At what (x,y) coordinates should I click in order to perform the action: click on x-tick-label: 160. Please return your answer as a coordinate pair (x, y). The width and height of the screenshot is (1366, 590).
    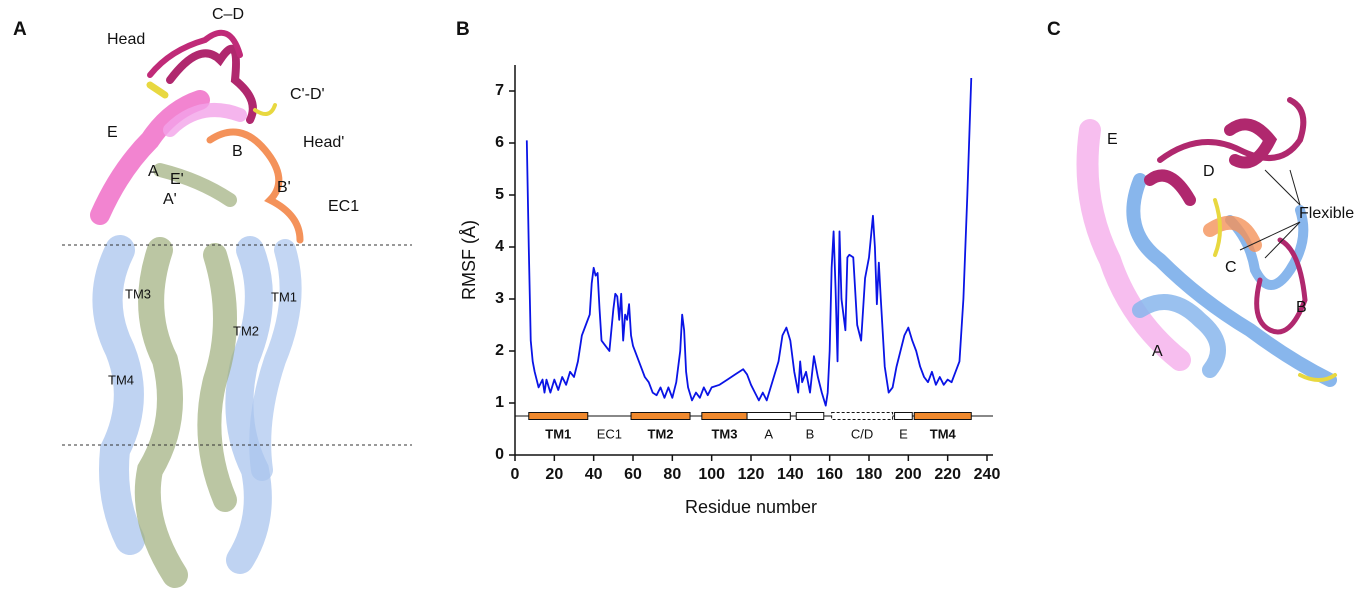
    Looking at the image, I should click on (829, 474).